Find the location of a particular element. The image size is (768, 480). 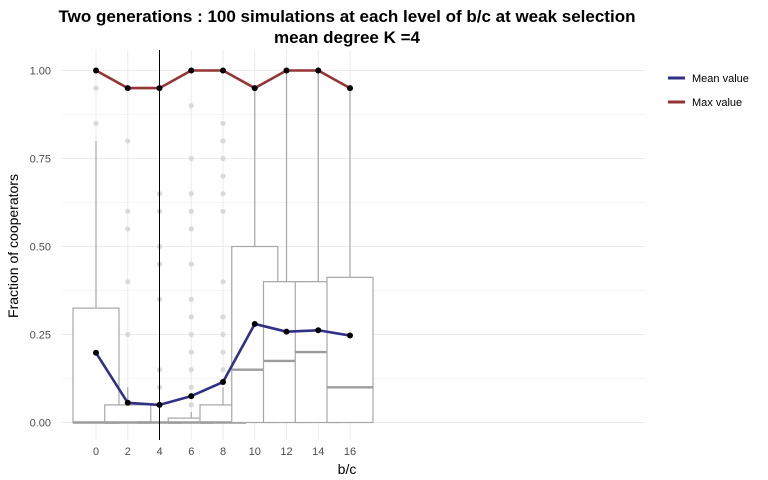

legend: Mean value Max value is located at coordinates (708, 91).